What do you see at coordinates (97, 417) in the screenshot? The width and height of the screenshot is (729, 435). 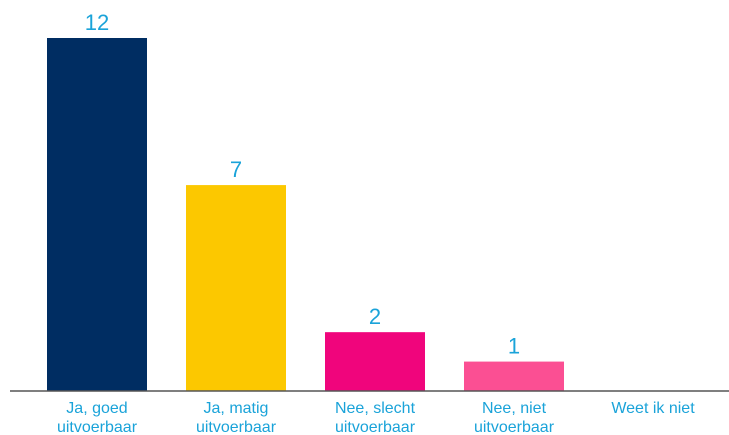 I see `tick-label-0: Ja, goed uitvoerbaar` at bounding box center [97, 417].